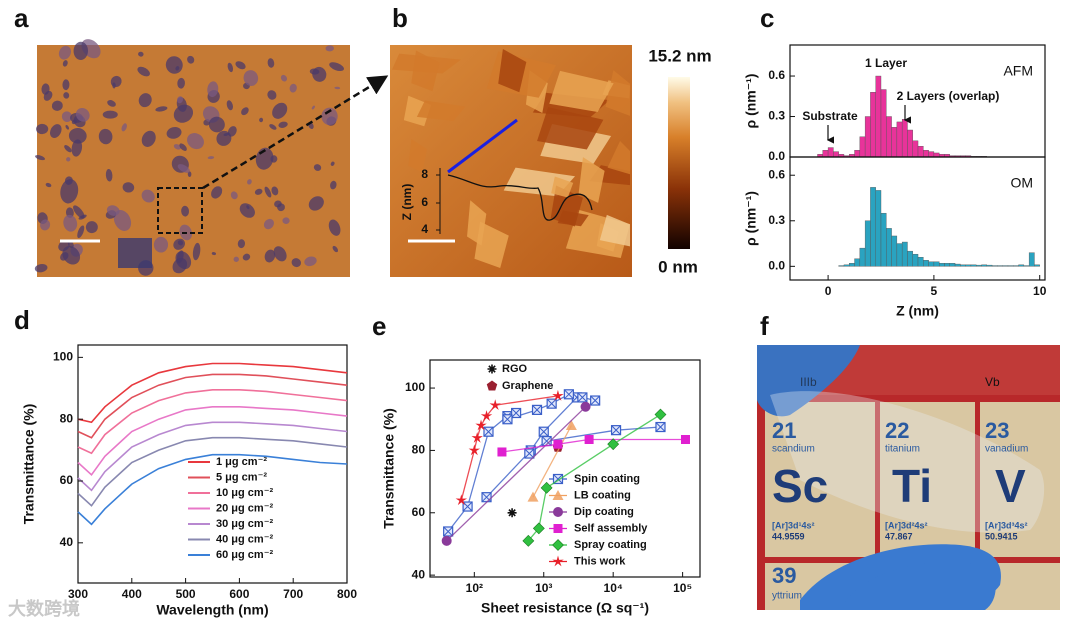 The image size is (1080, 633). What do you see at coordinates (682, 588) in the screenshot?
I see `x-tick-label: 10⁵` at bounding box center [682, 588].